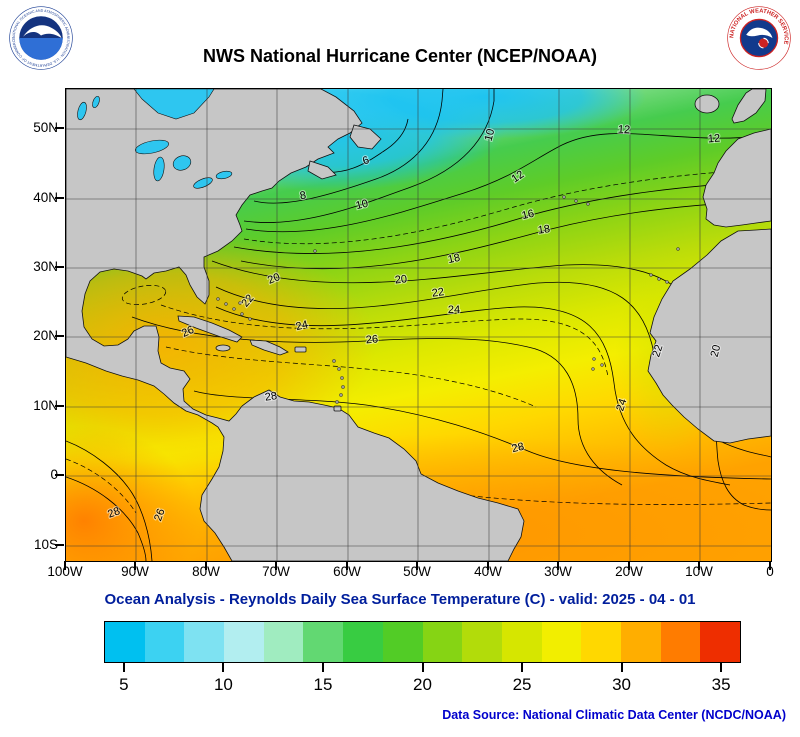 The height and width of the screenshot is (737, 800). What do you see at coordinates (303, 195) in the screenshot?
I see `contour-label: 8` at bounding box center [303, 195].